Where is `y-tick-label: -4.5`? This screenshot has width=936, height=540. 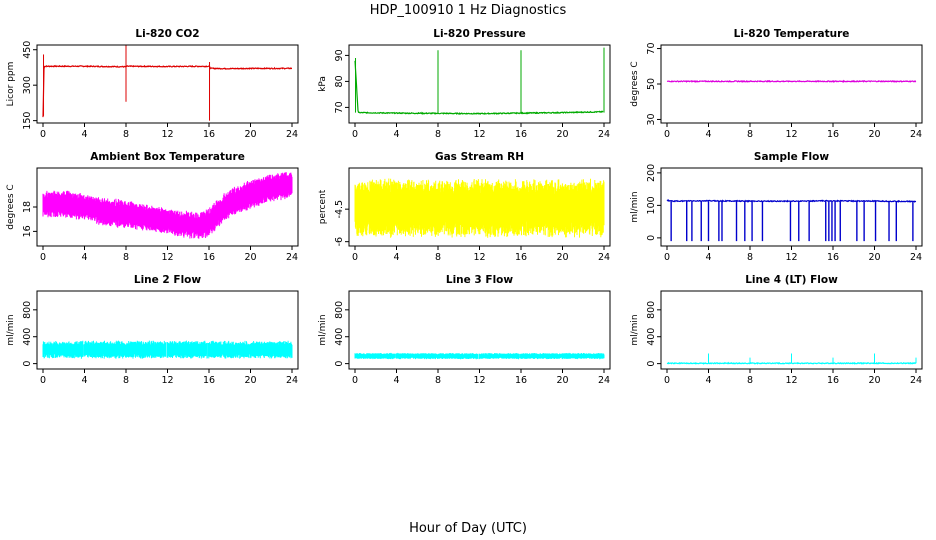 y-tick-label: -4.5 is located at coordinates (339, 209).